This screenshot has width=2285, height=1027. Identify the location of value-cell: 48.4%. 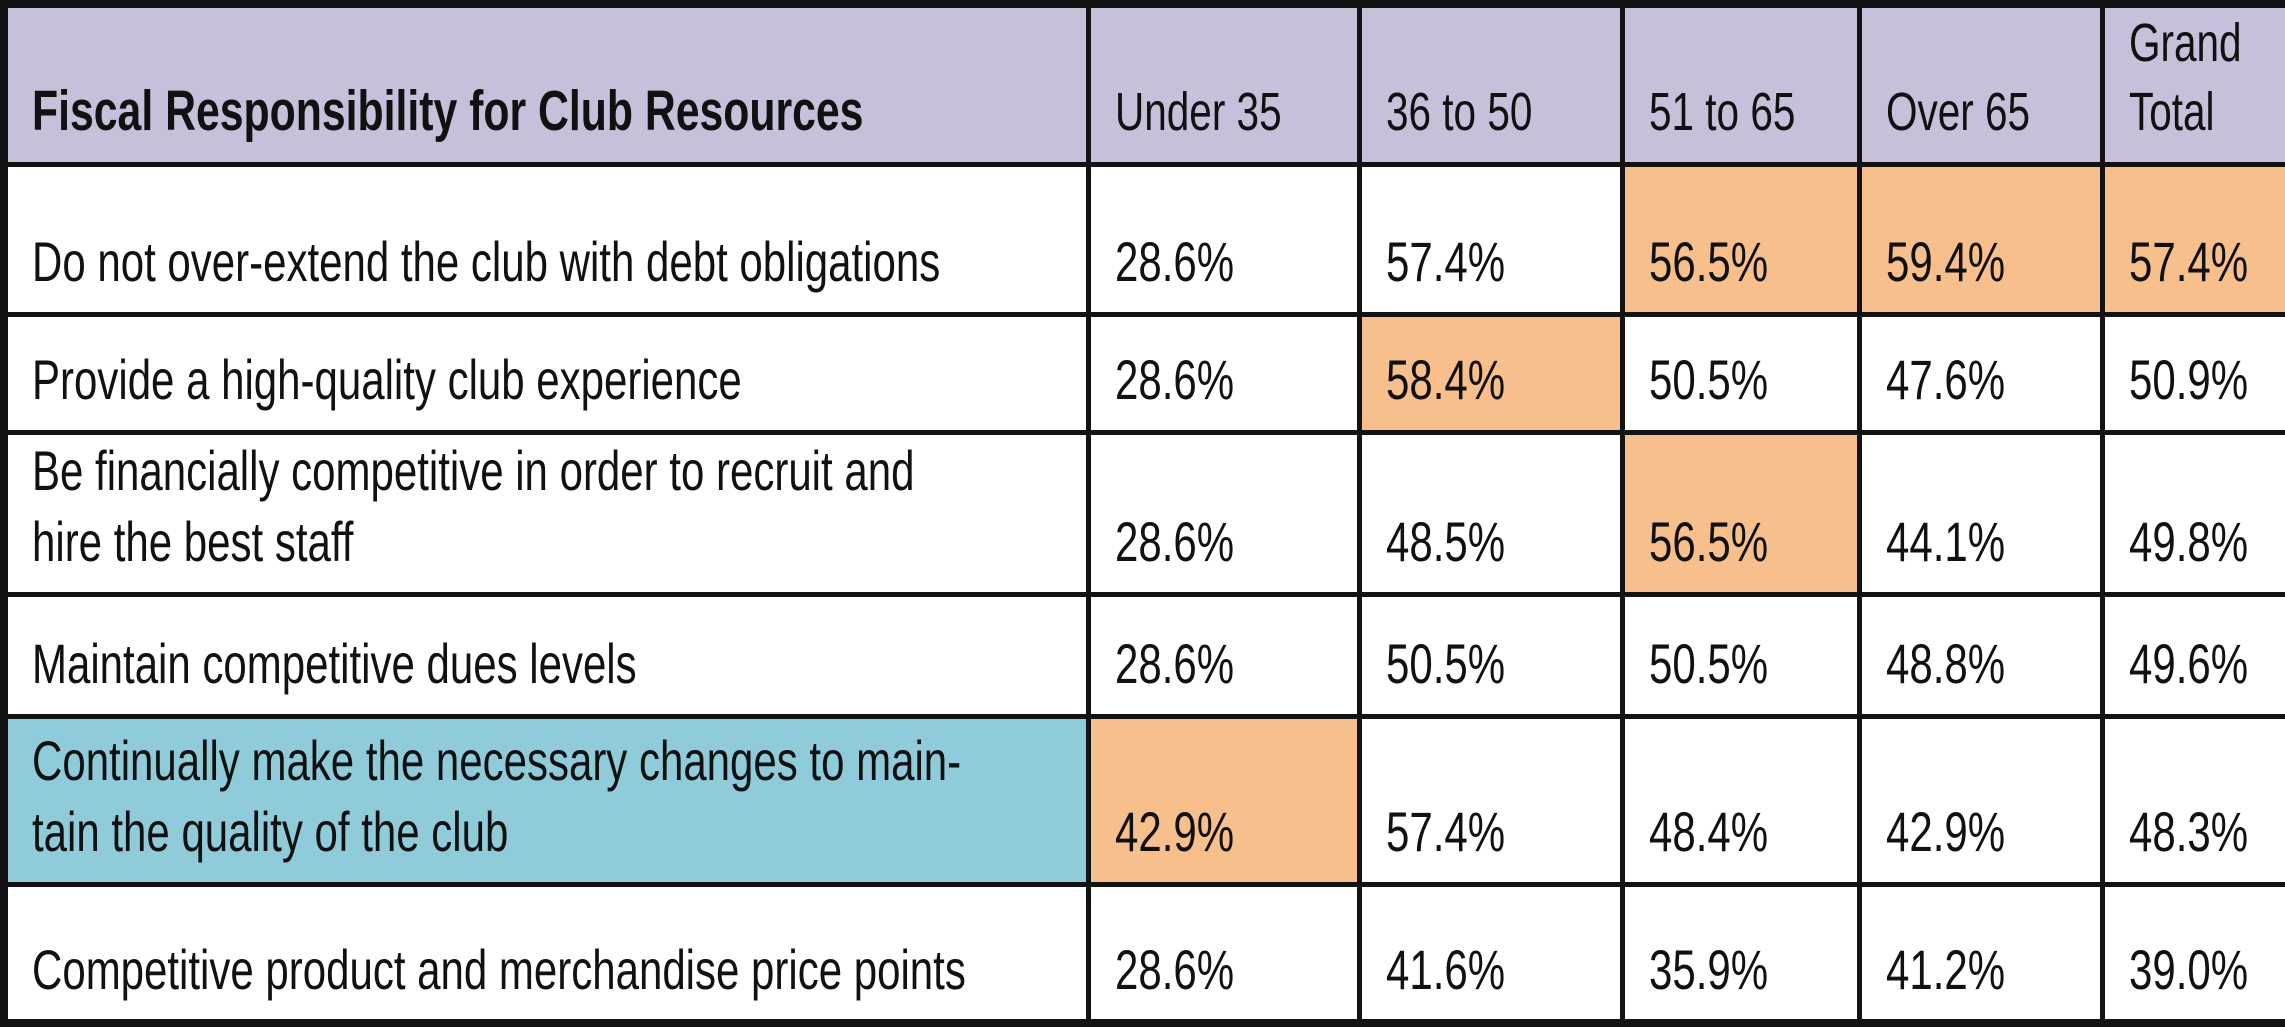
(1740, 800).